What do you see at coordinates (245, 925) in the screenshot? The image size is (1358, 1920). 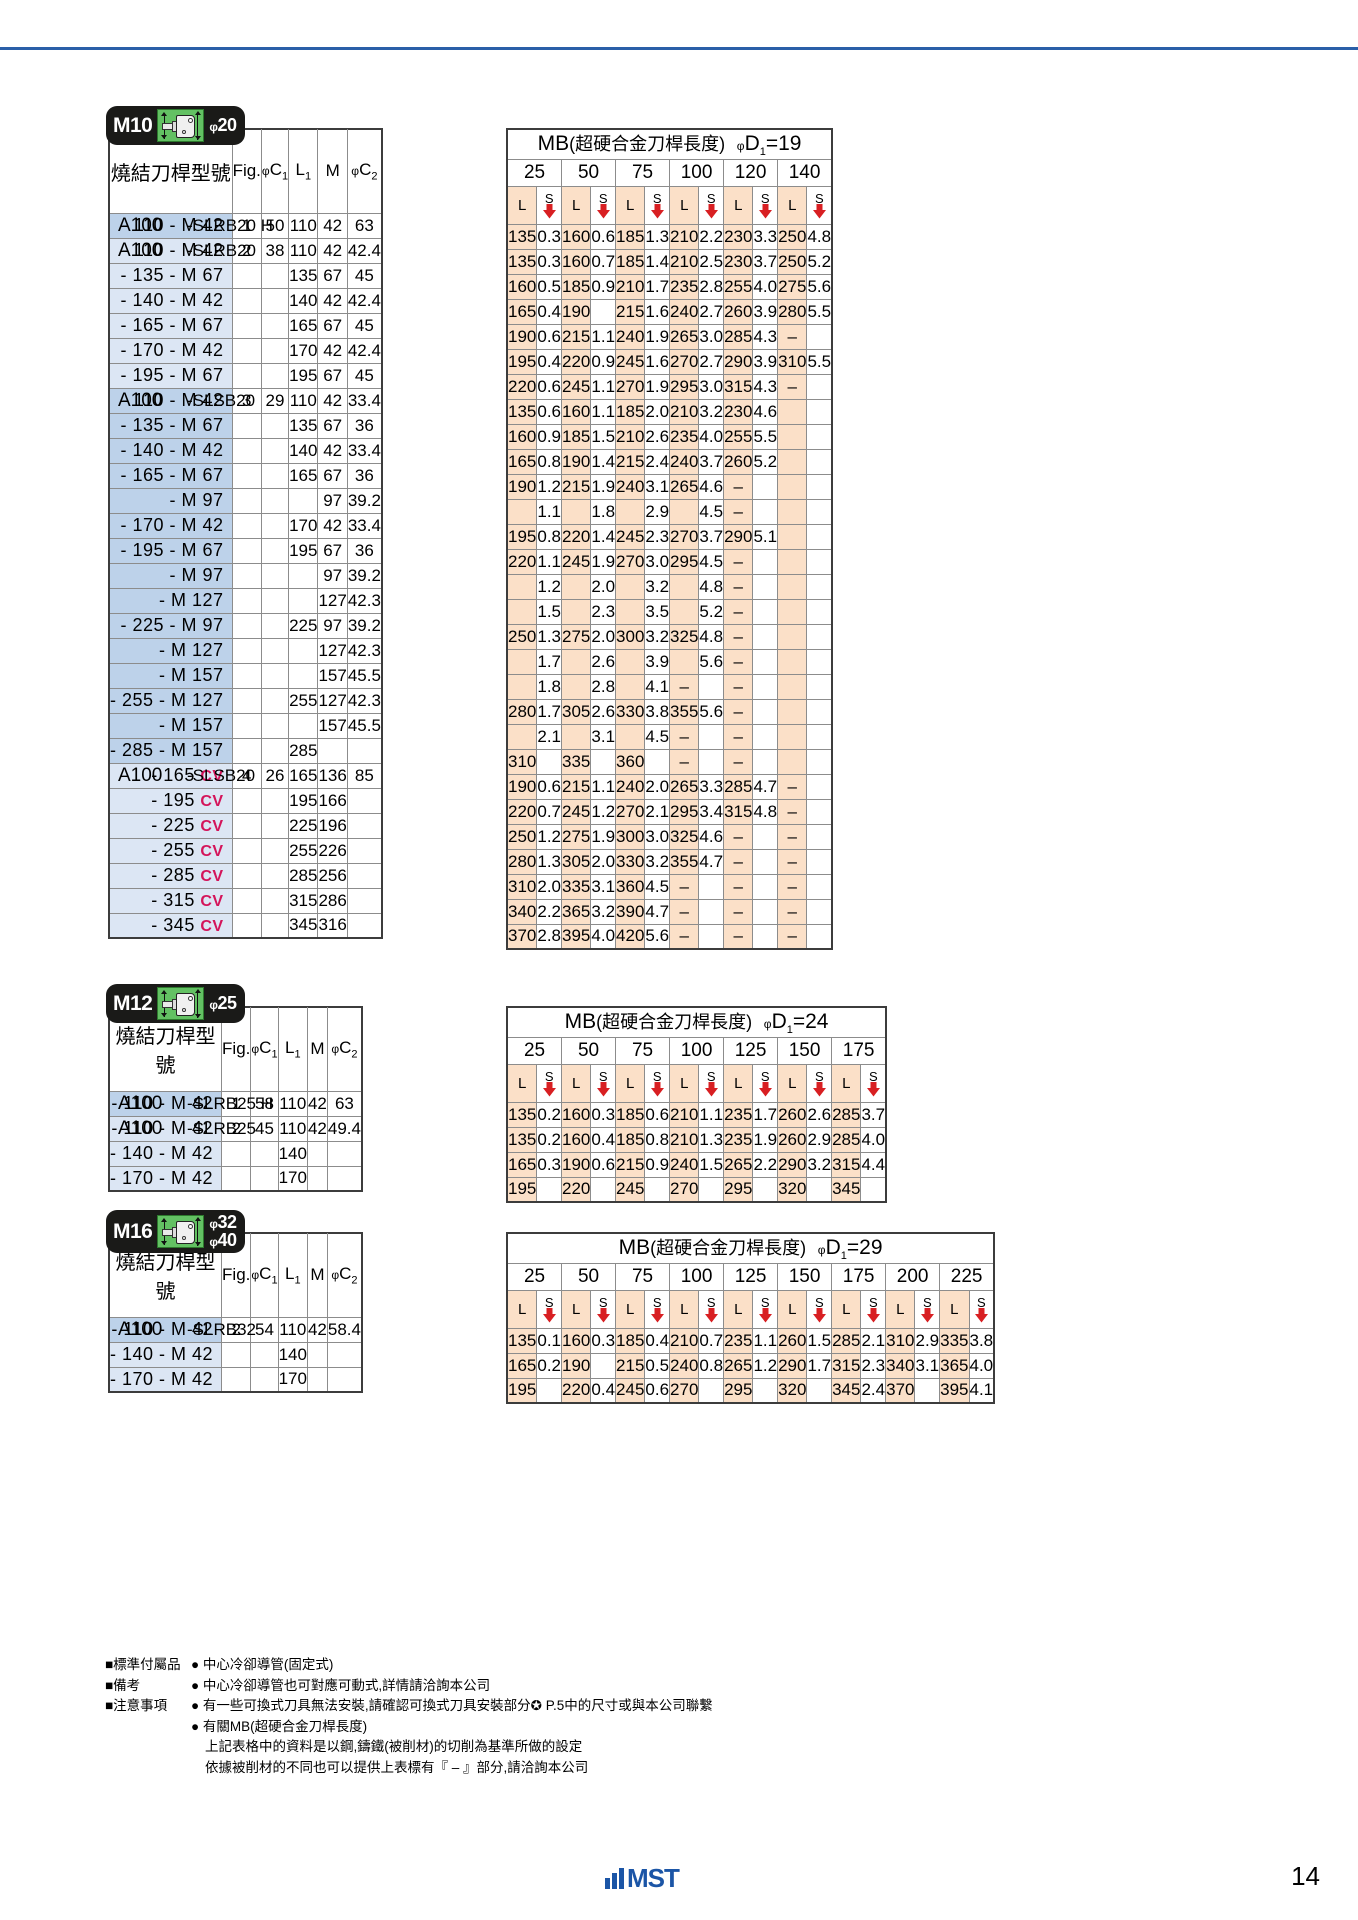 I see `table-row: - 345 CV 345 316` at bounding box center [245, 925].